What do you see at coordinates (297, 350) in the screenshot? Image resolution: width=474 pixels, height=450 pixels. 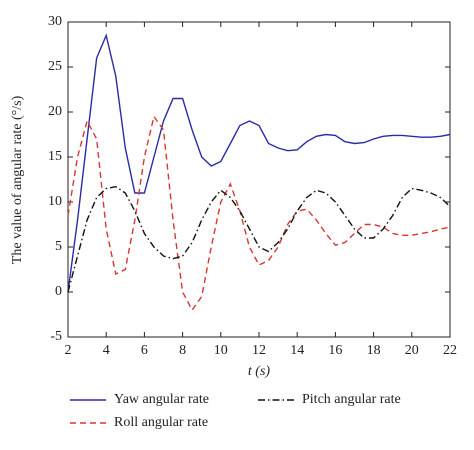 I see `x-tick-label: 14` at bounding box center [297, 350].